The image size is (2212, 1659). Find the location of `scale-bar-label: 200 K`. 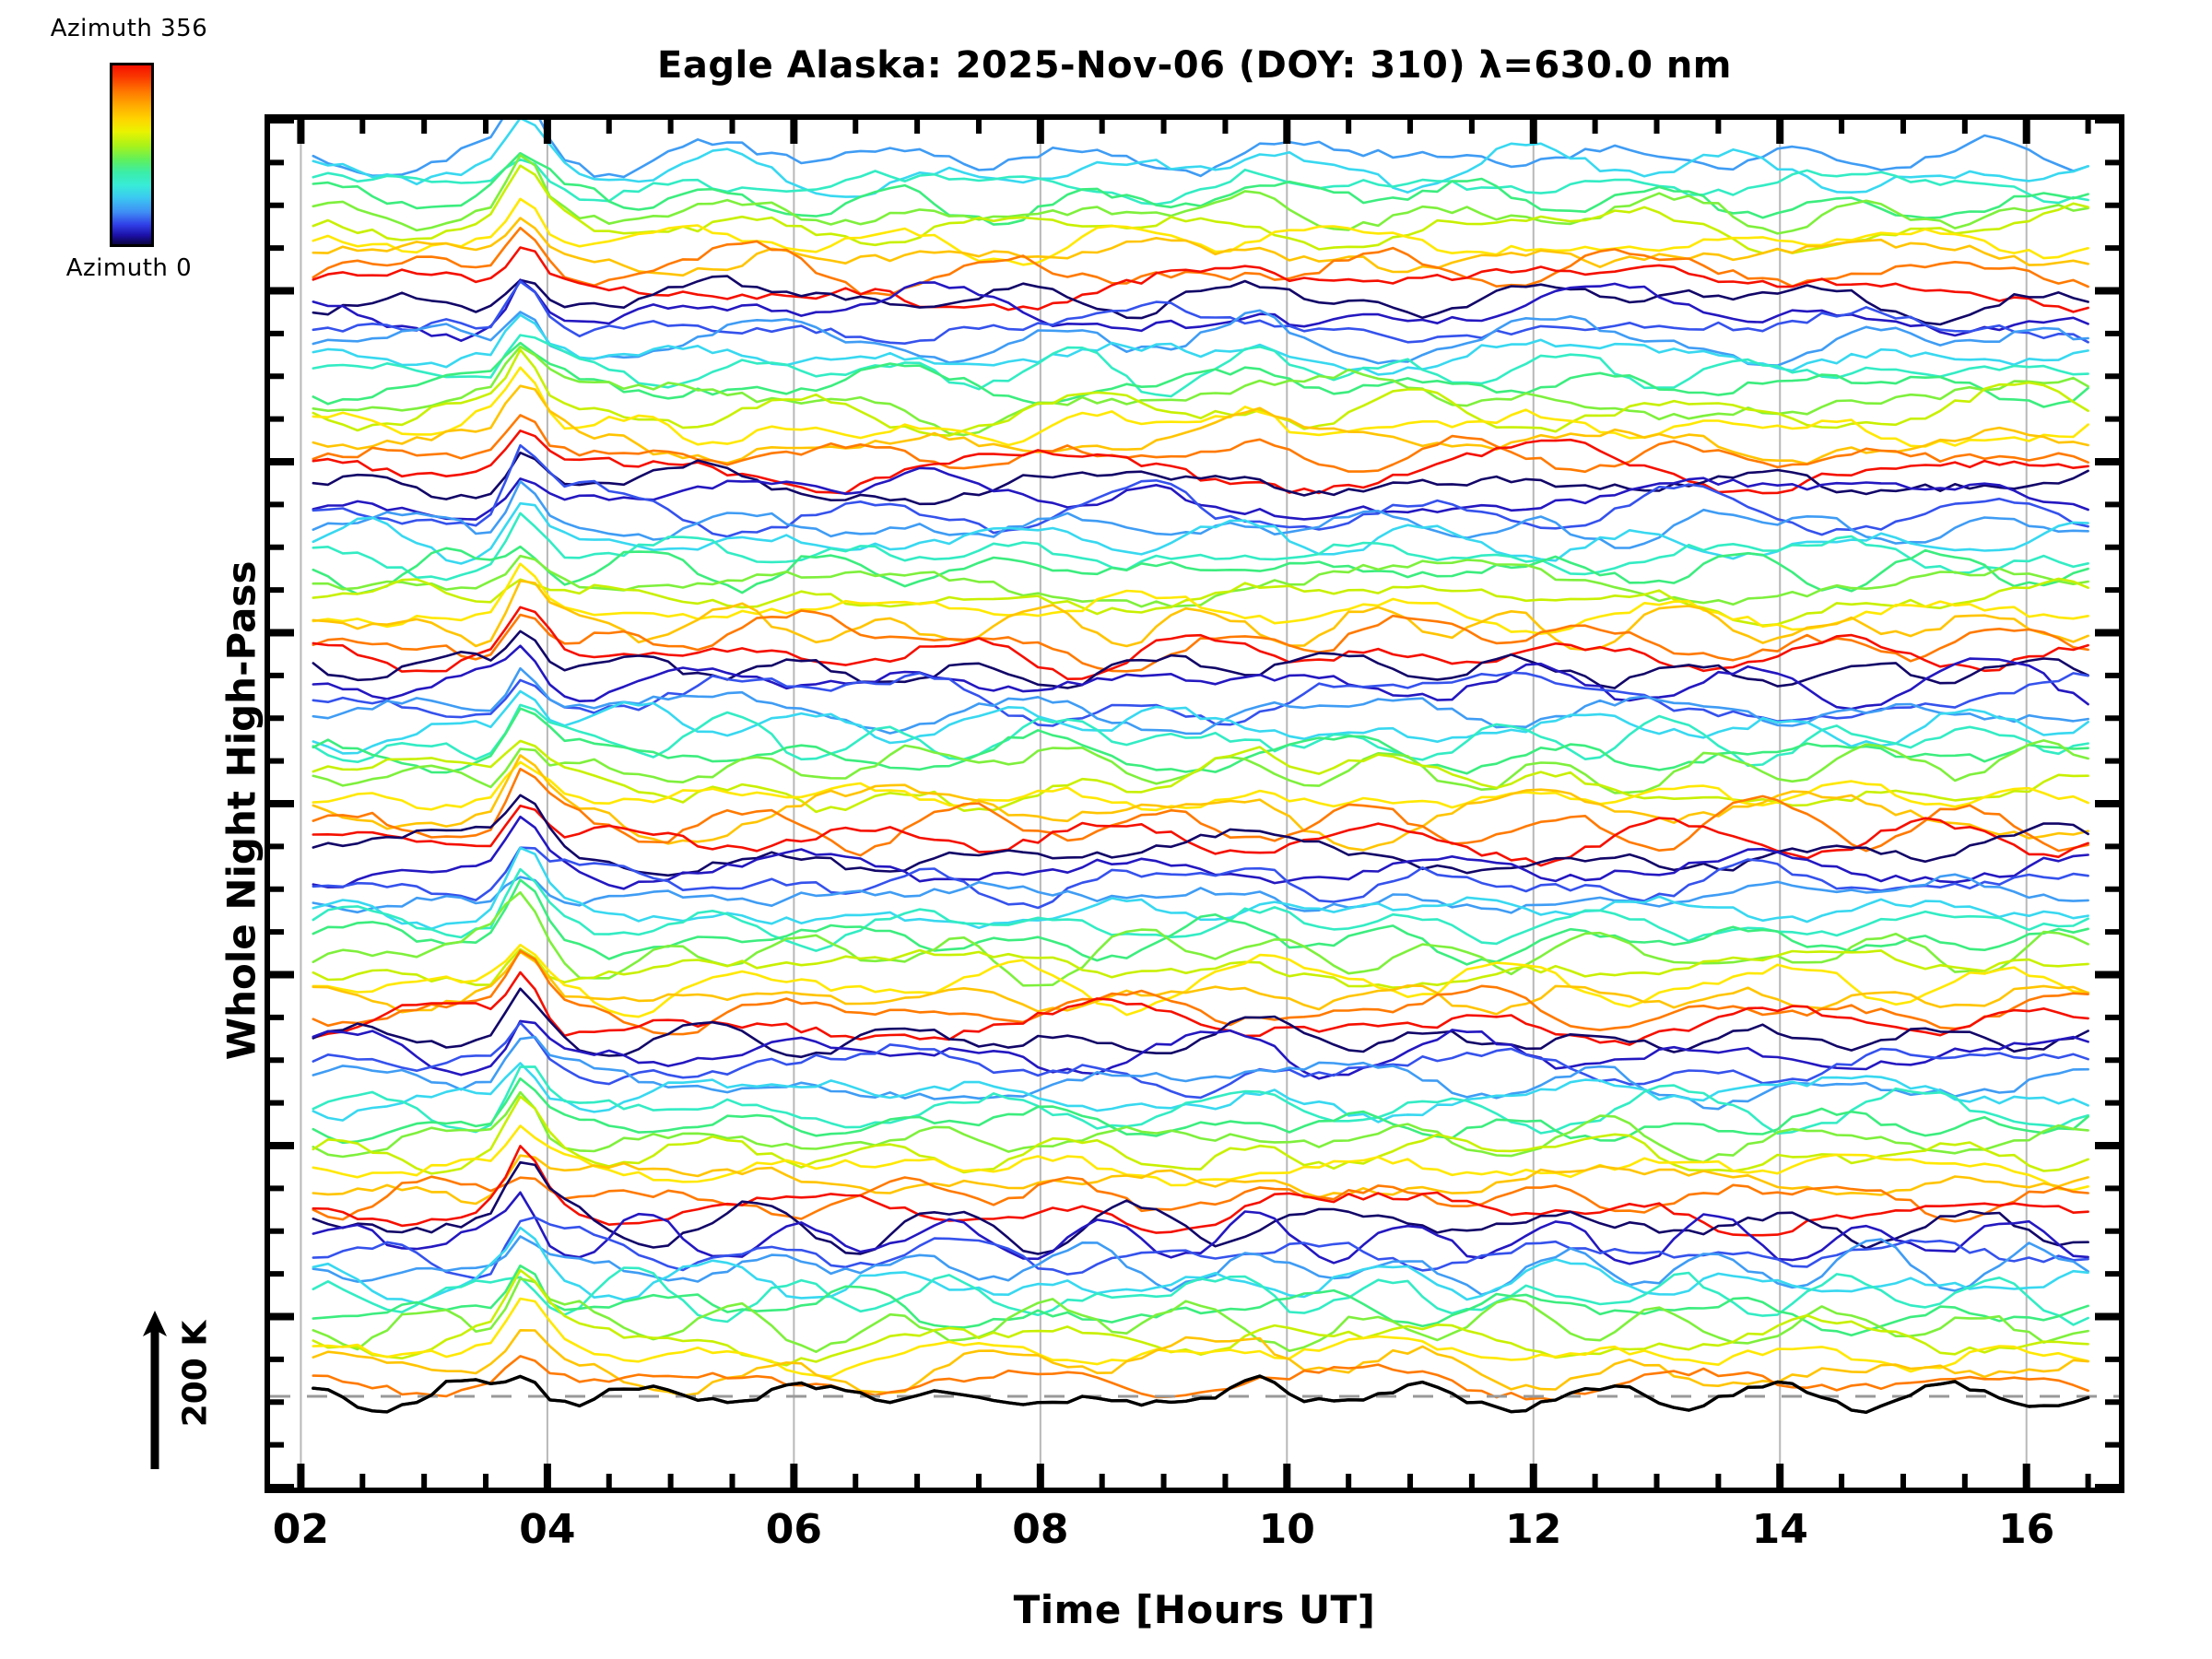

scale-bar-label: 200 K is located at coordinates (195, 1374).